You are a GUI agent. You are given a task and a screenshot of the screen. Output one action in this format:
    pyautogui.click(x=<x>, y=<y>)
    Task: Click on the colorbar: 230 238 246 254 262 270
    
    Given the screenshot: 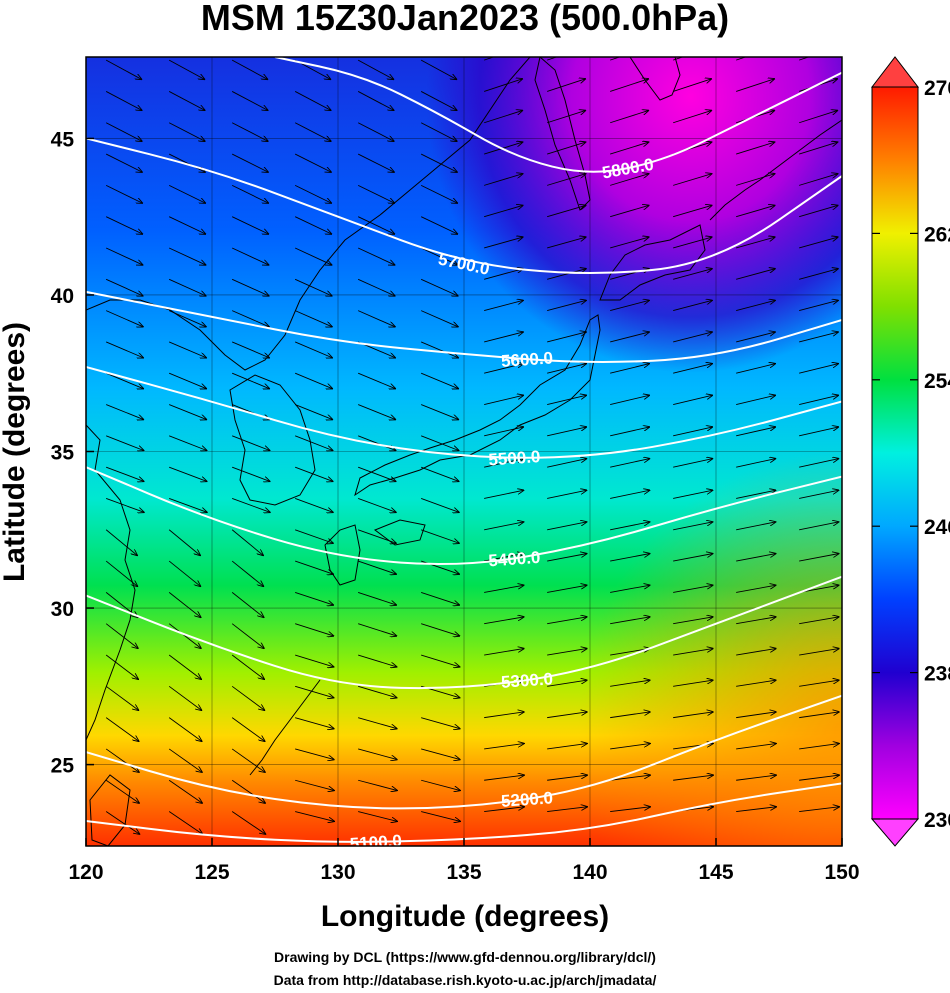 What is the action you would take?
    pyautogui.click(x=910, y=451)
    